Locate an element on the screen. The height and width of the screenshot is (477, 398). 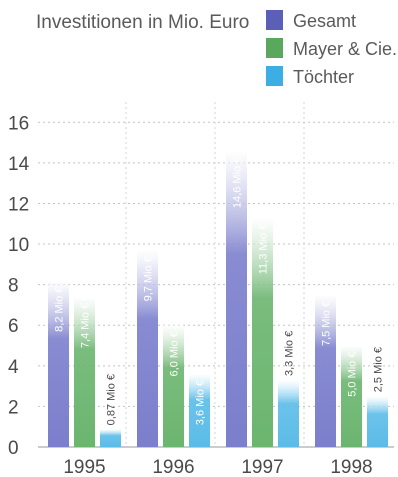
legend-label: Mayer & Cie. is located at coordinates (345, 49).